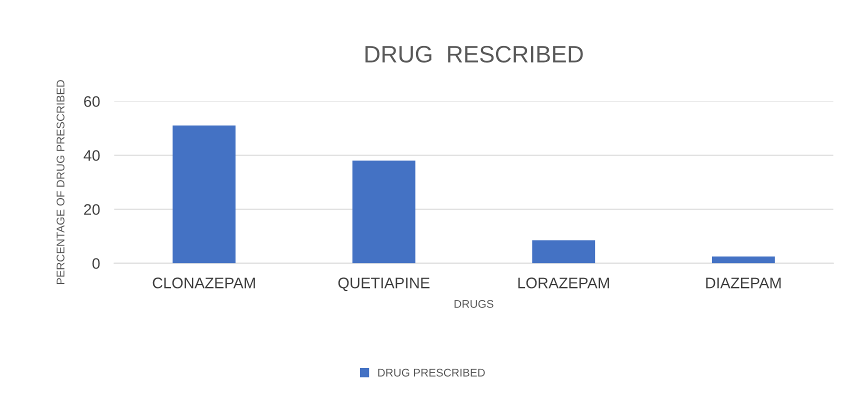 The width and height of the screenshot is (846, 405). What do you see at coordinates (60, 182) in the screenshot?
I see `y-axis-title: PERCENTAGE OF DRUG PRESCRIBED` at bounding box center [60, 182].